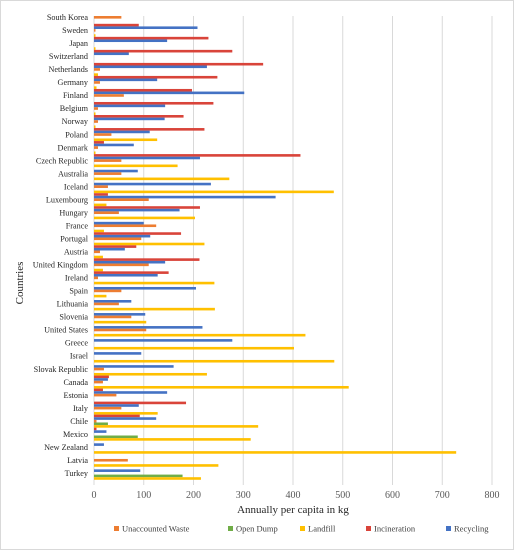  Describe the element at coordinates (78, 43) in the screenshot. I see `category-label: Japan` at that location.